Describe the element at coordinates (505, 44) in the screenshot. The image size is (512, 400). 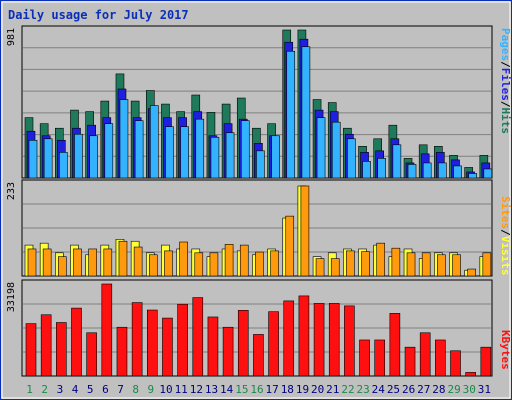
I see `legend-pages: Pages` at that location.